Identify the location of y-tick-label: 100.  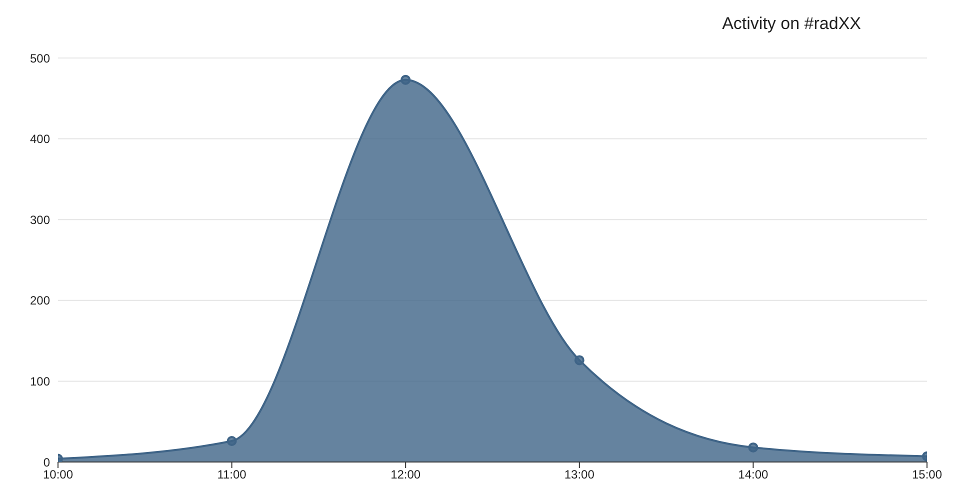
(40, 381).